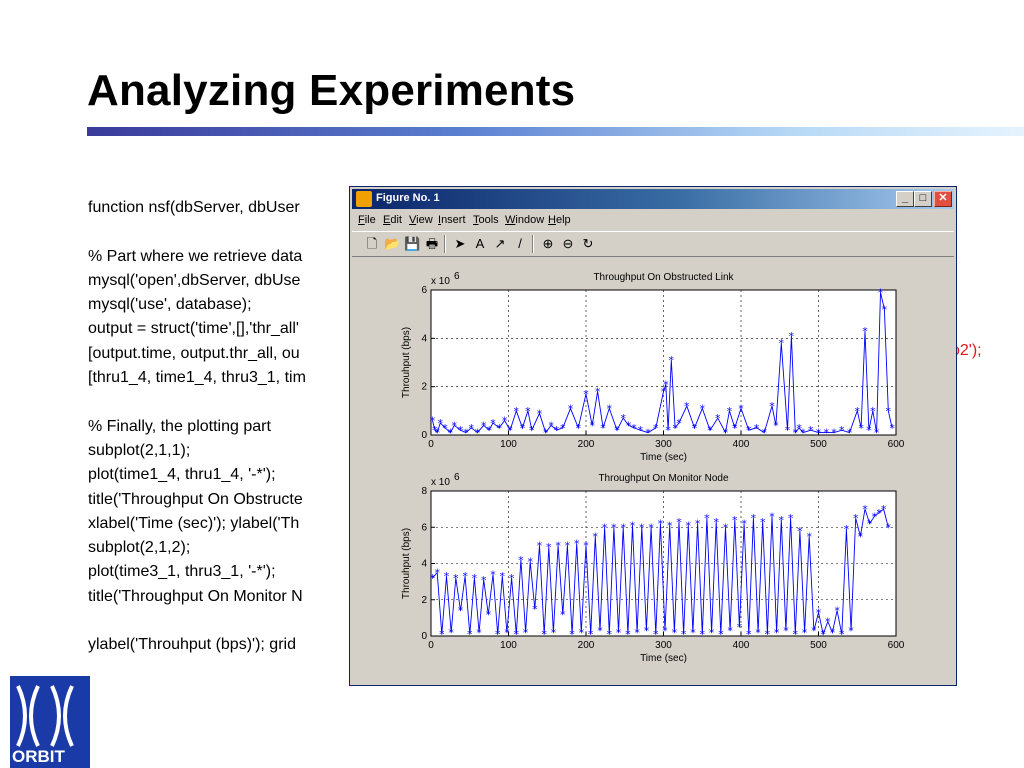 This screenshot has width=1024, height=768. Describe the element at coordinates (486, 220) in the screenshot. I see `menu-tools: Tools` at that location.